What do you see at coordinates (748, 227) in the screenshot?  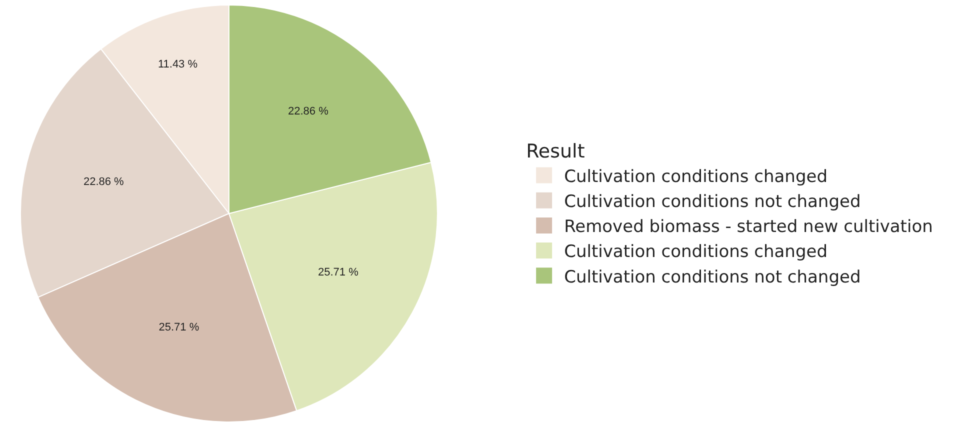 I see `legend-label: Removed biomass - started new cultivation` at bounding box center [748, 227].